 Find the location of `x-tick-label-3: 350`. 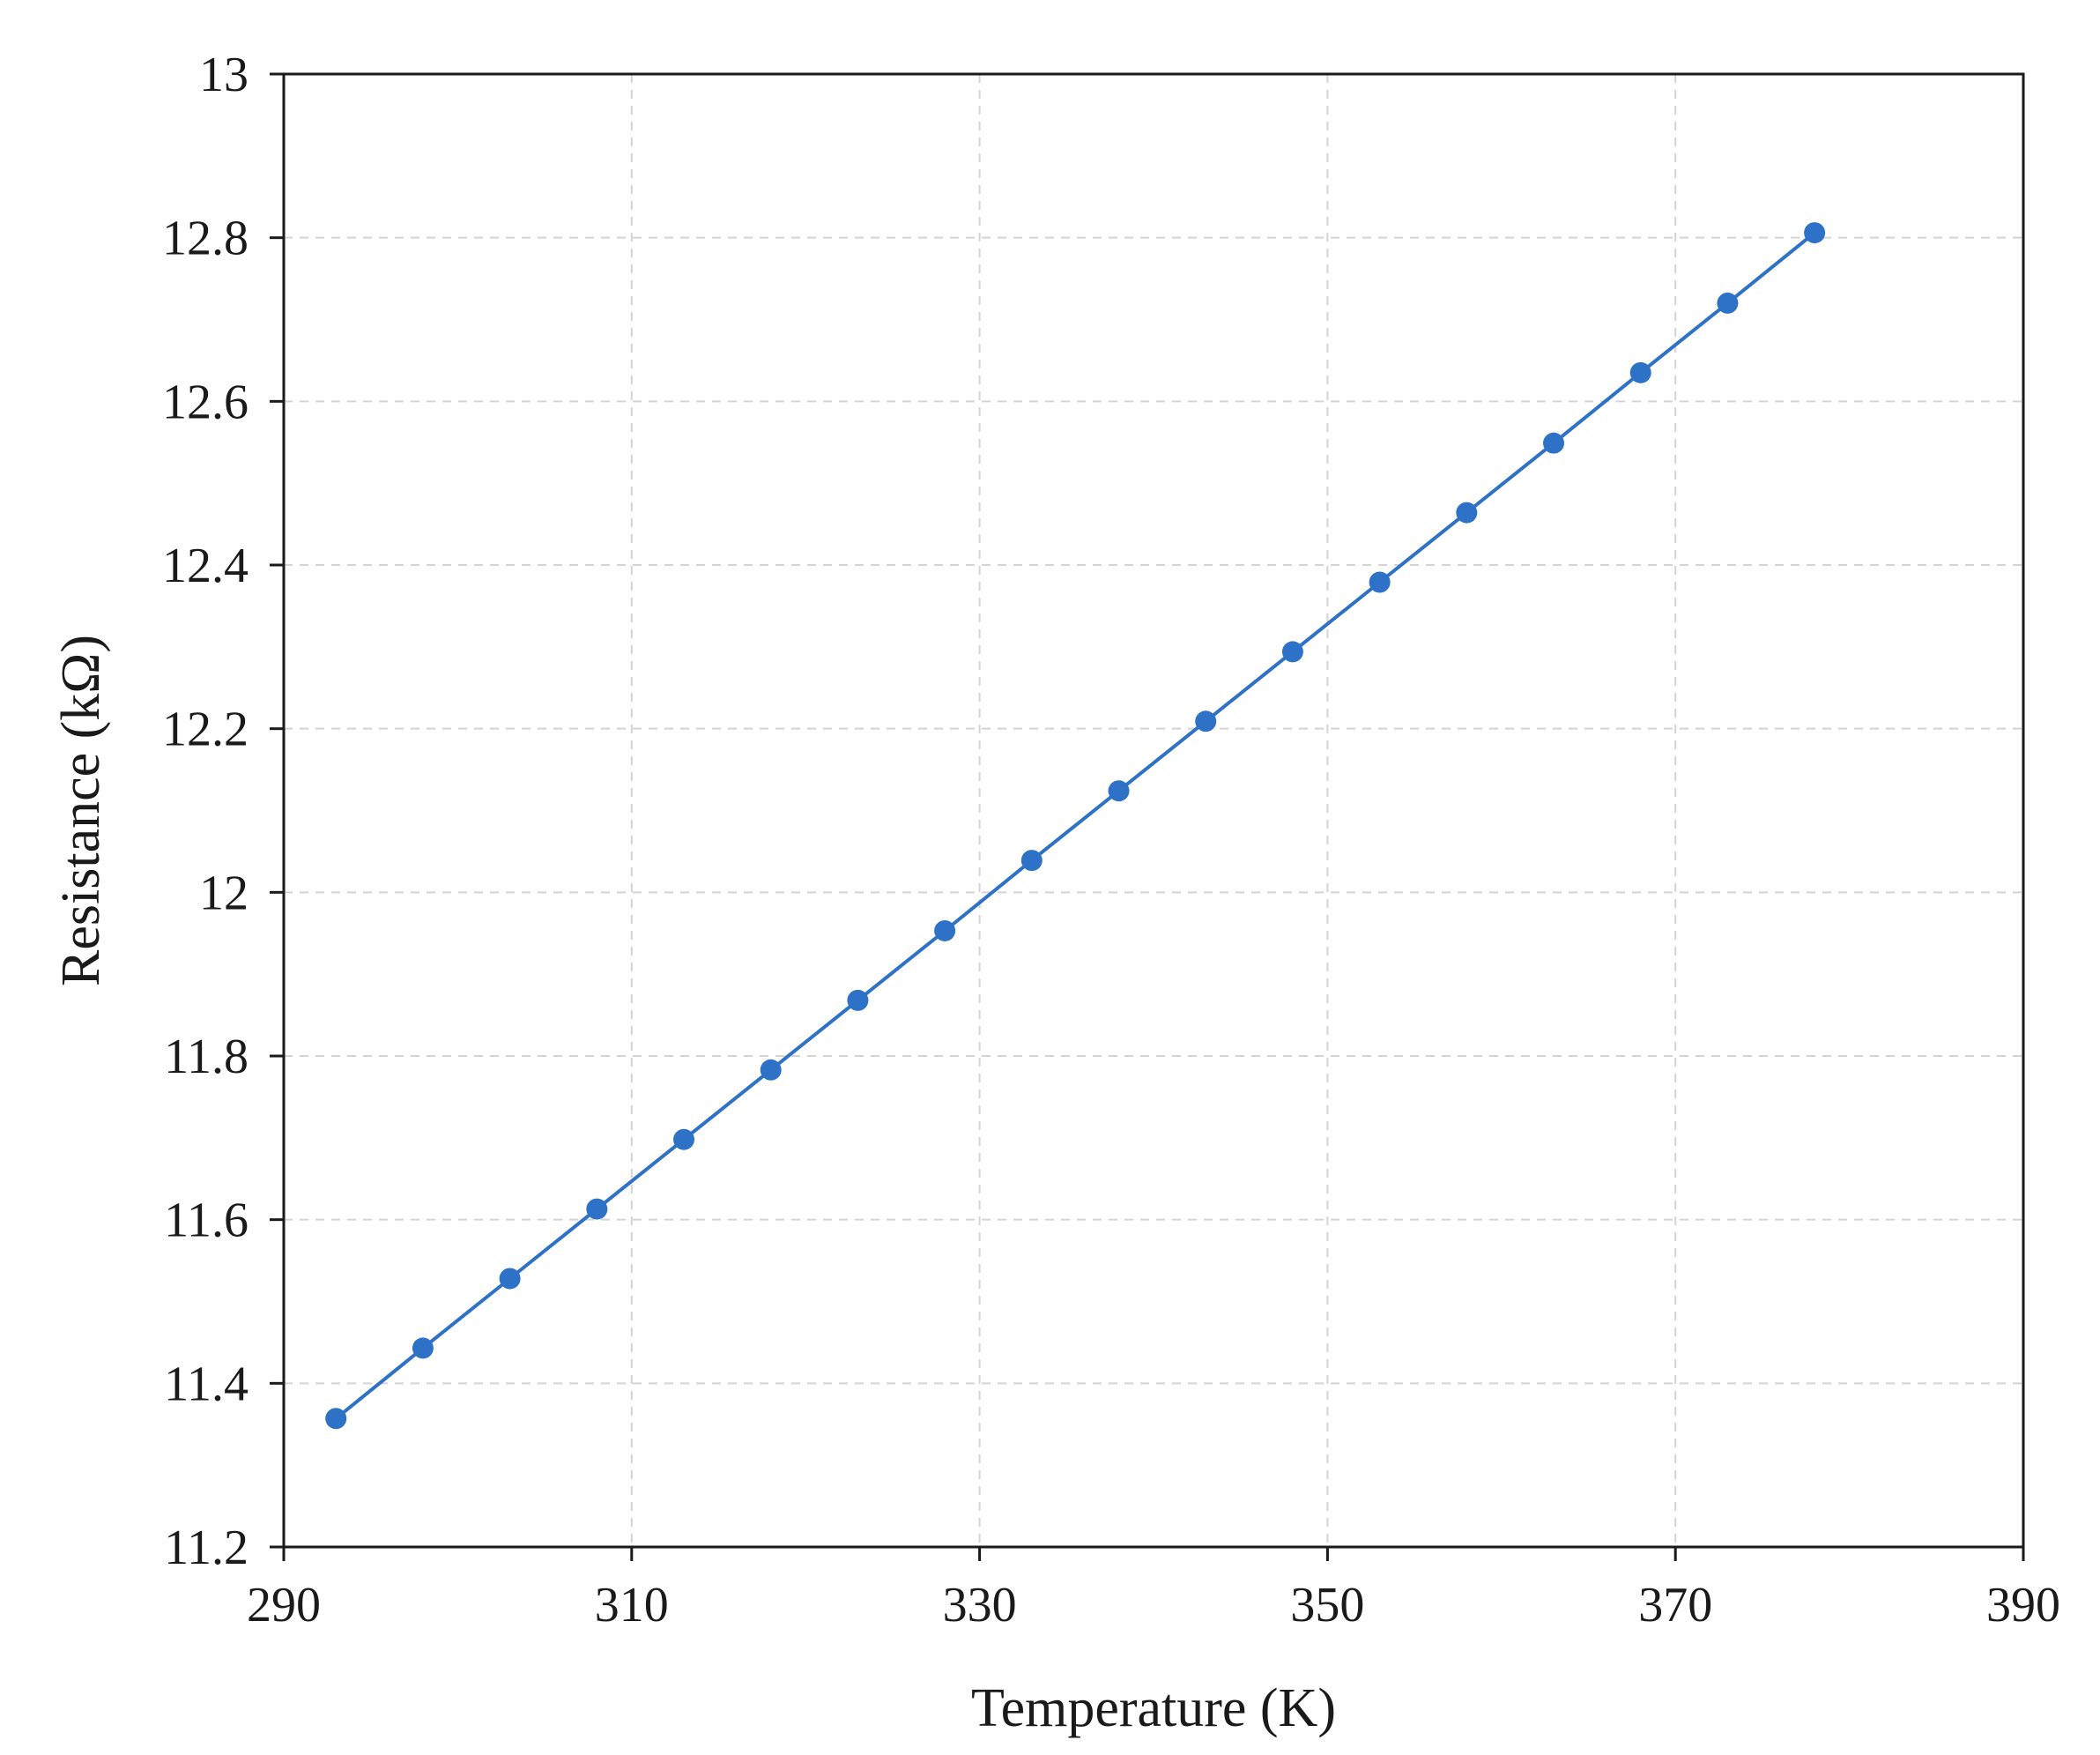

x-tick-label-3: 350 is located at coordinates (1327, 1605).